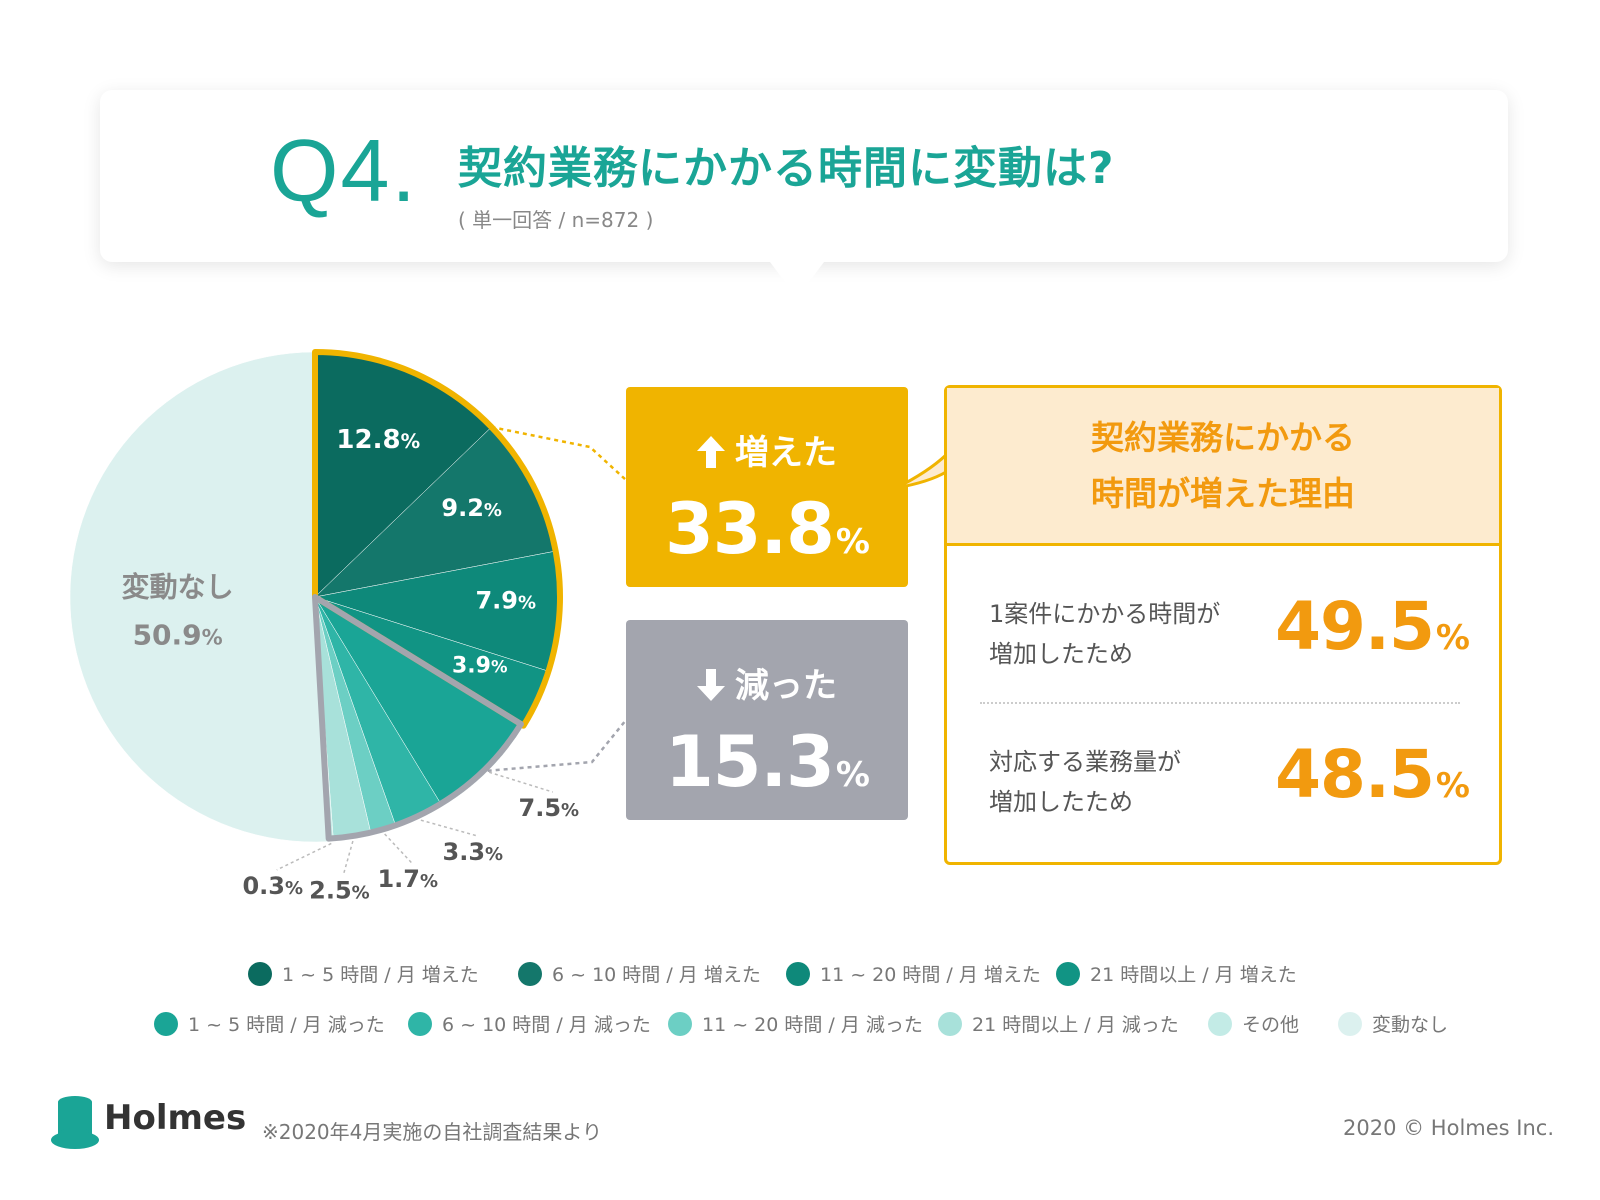 The image size is (1600, 1200). What do you see at coordinates (750, 529) in the screenshot?
I see `increase-value: 33.8` at bounding box center [750, 529].